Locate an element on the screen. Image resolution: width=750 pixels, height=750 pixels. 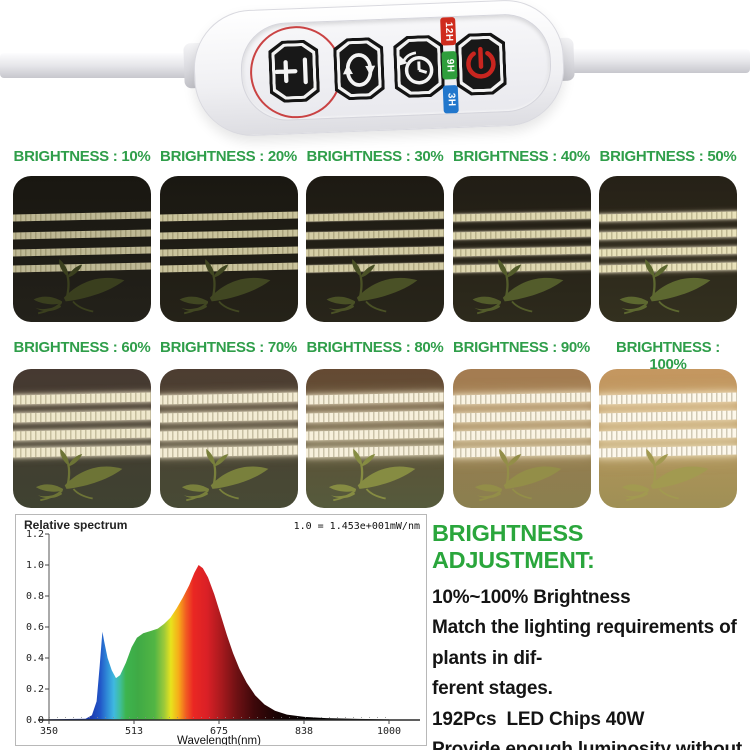
x-axis-label: Wavelength(nm) is located at coordinates (219, 740).